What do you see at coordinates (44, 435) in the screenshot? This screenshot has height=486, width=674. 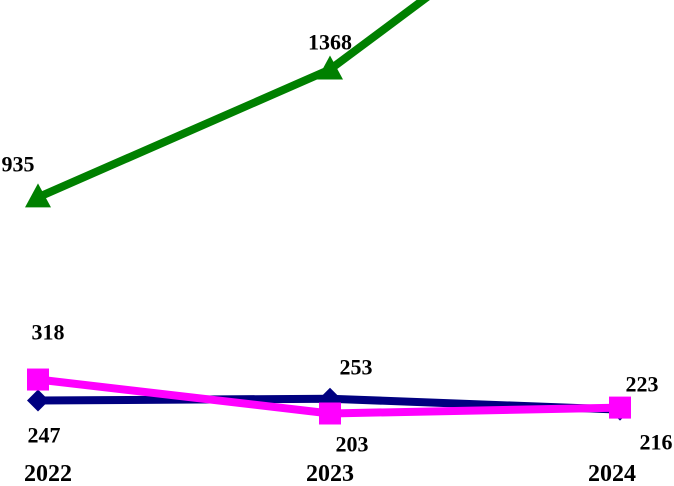 I see `data-label-1-0: 247` at bounding box center [44, 435].